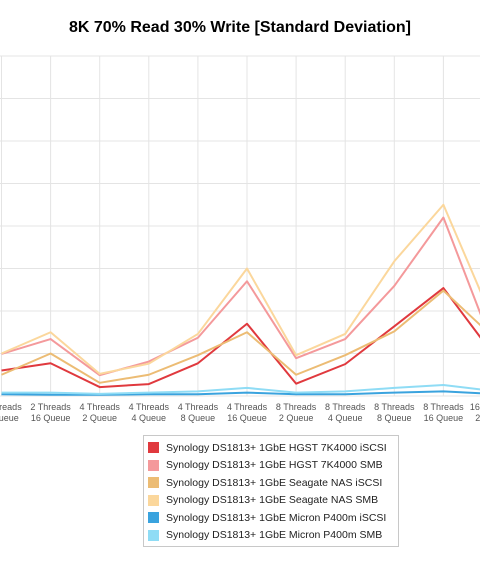 This screenshot has width=480, height=564. I want to click on legend-item: Synology DS1813+ 1GbE Seagate NAS iSCSI, so click(271, 483).